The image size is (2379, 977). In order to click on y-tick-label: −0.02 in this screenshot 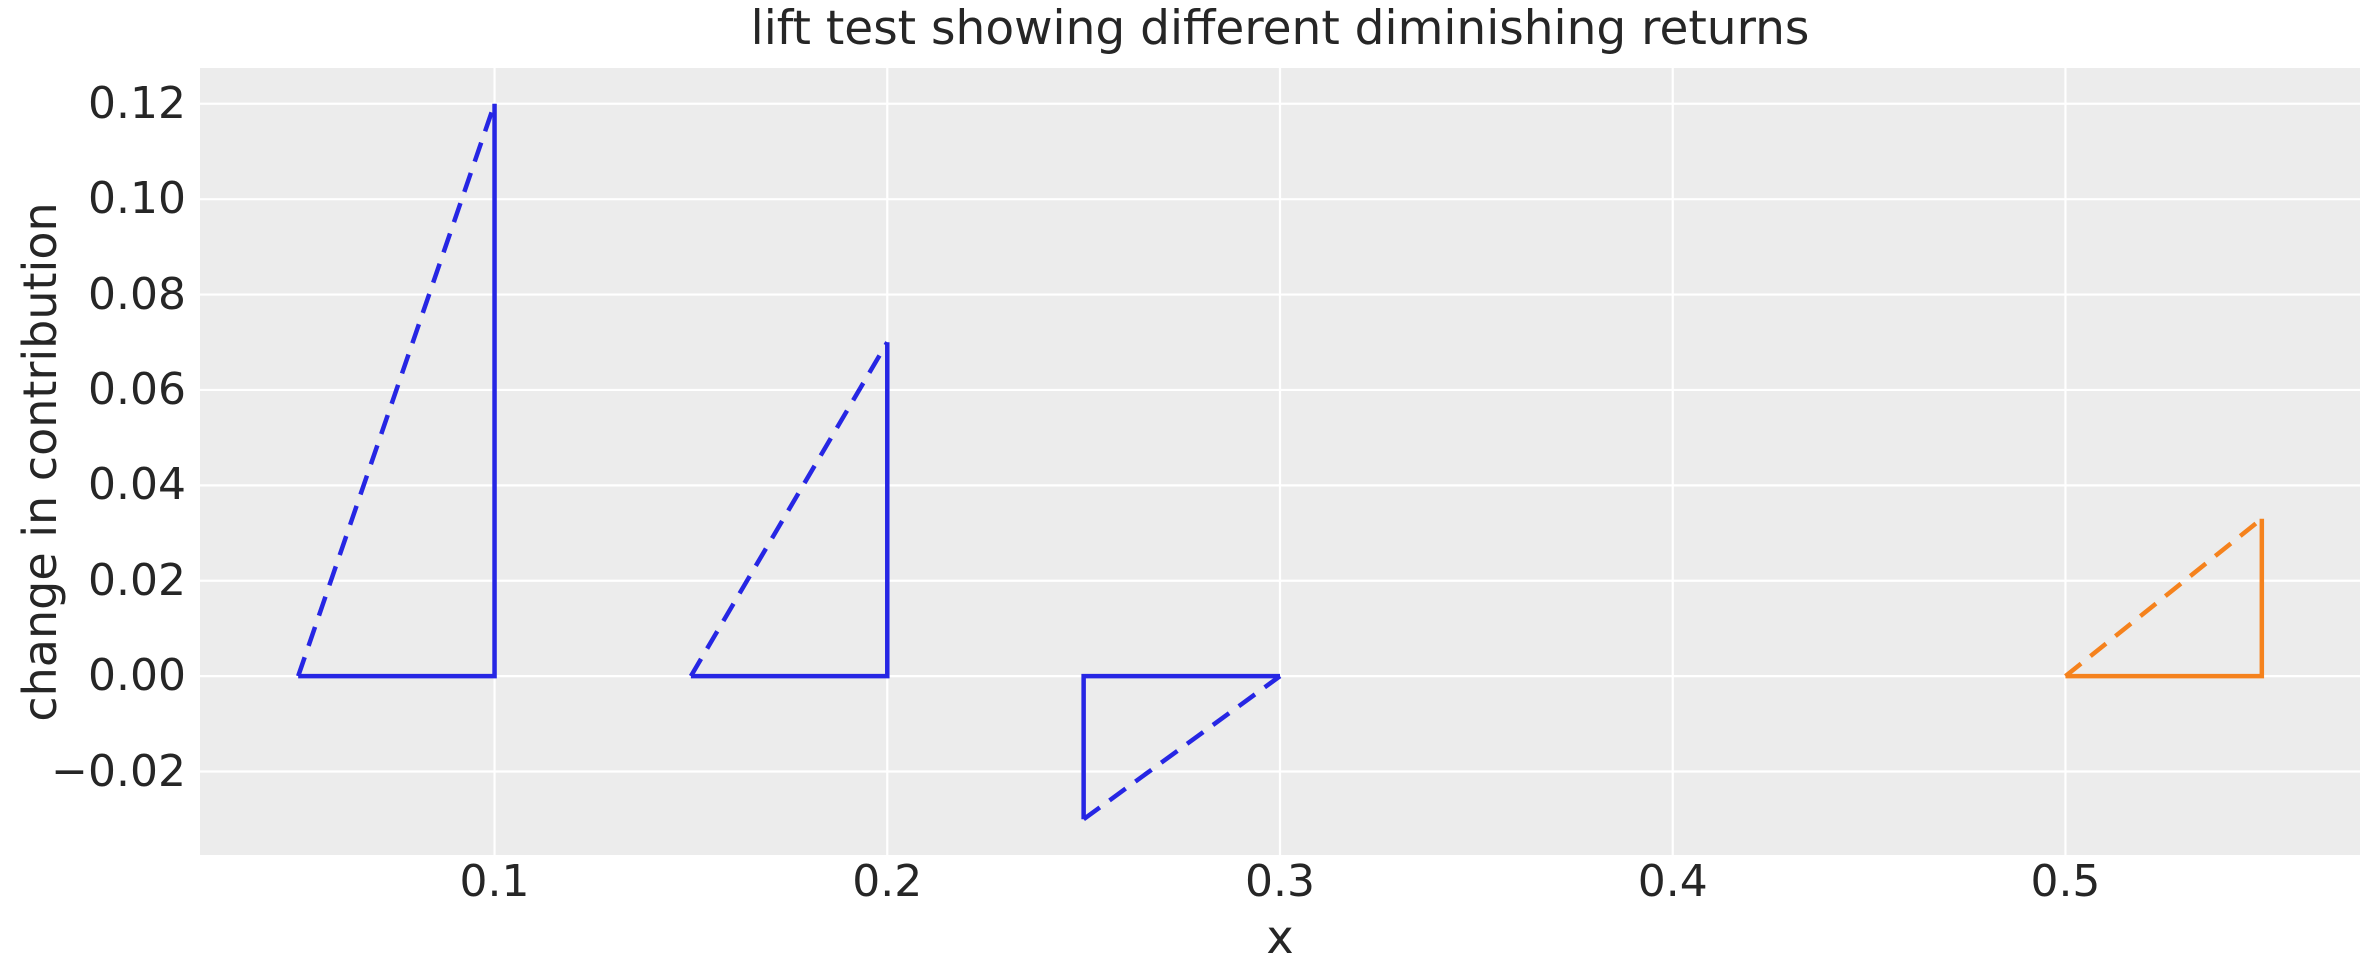, I will do `click(118, 771)`.